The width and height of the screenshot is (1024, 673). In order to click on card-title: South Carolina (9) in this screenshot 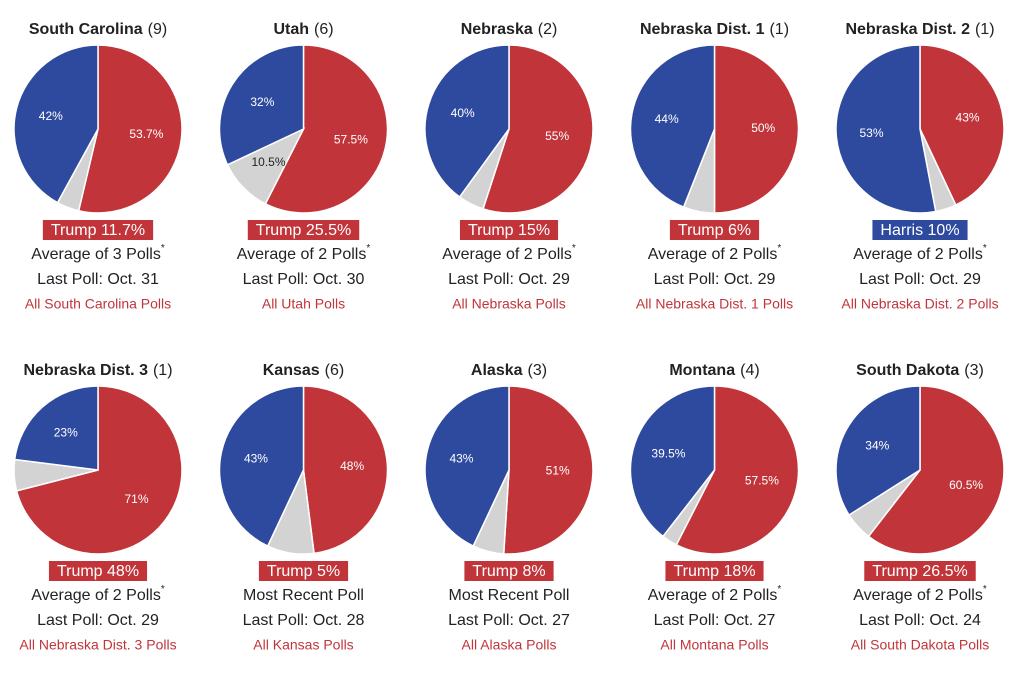, I will do `click(98, 29)`.